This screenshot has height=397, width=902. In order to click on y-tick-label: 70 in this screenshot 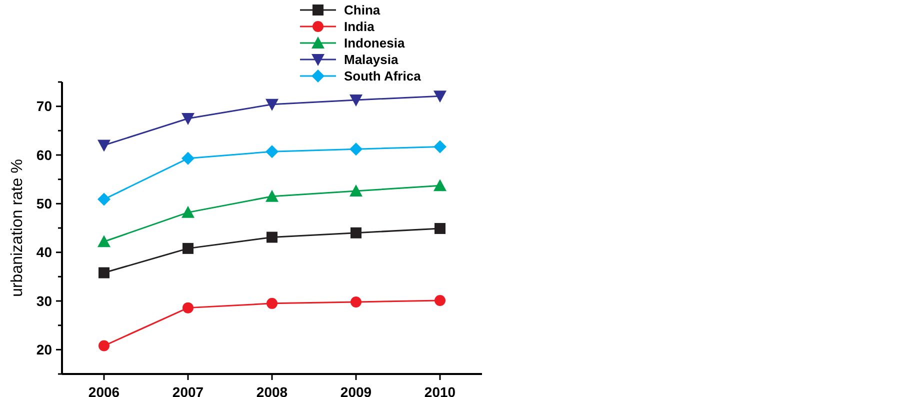, I will do `click(44, 106)`.